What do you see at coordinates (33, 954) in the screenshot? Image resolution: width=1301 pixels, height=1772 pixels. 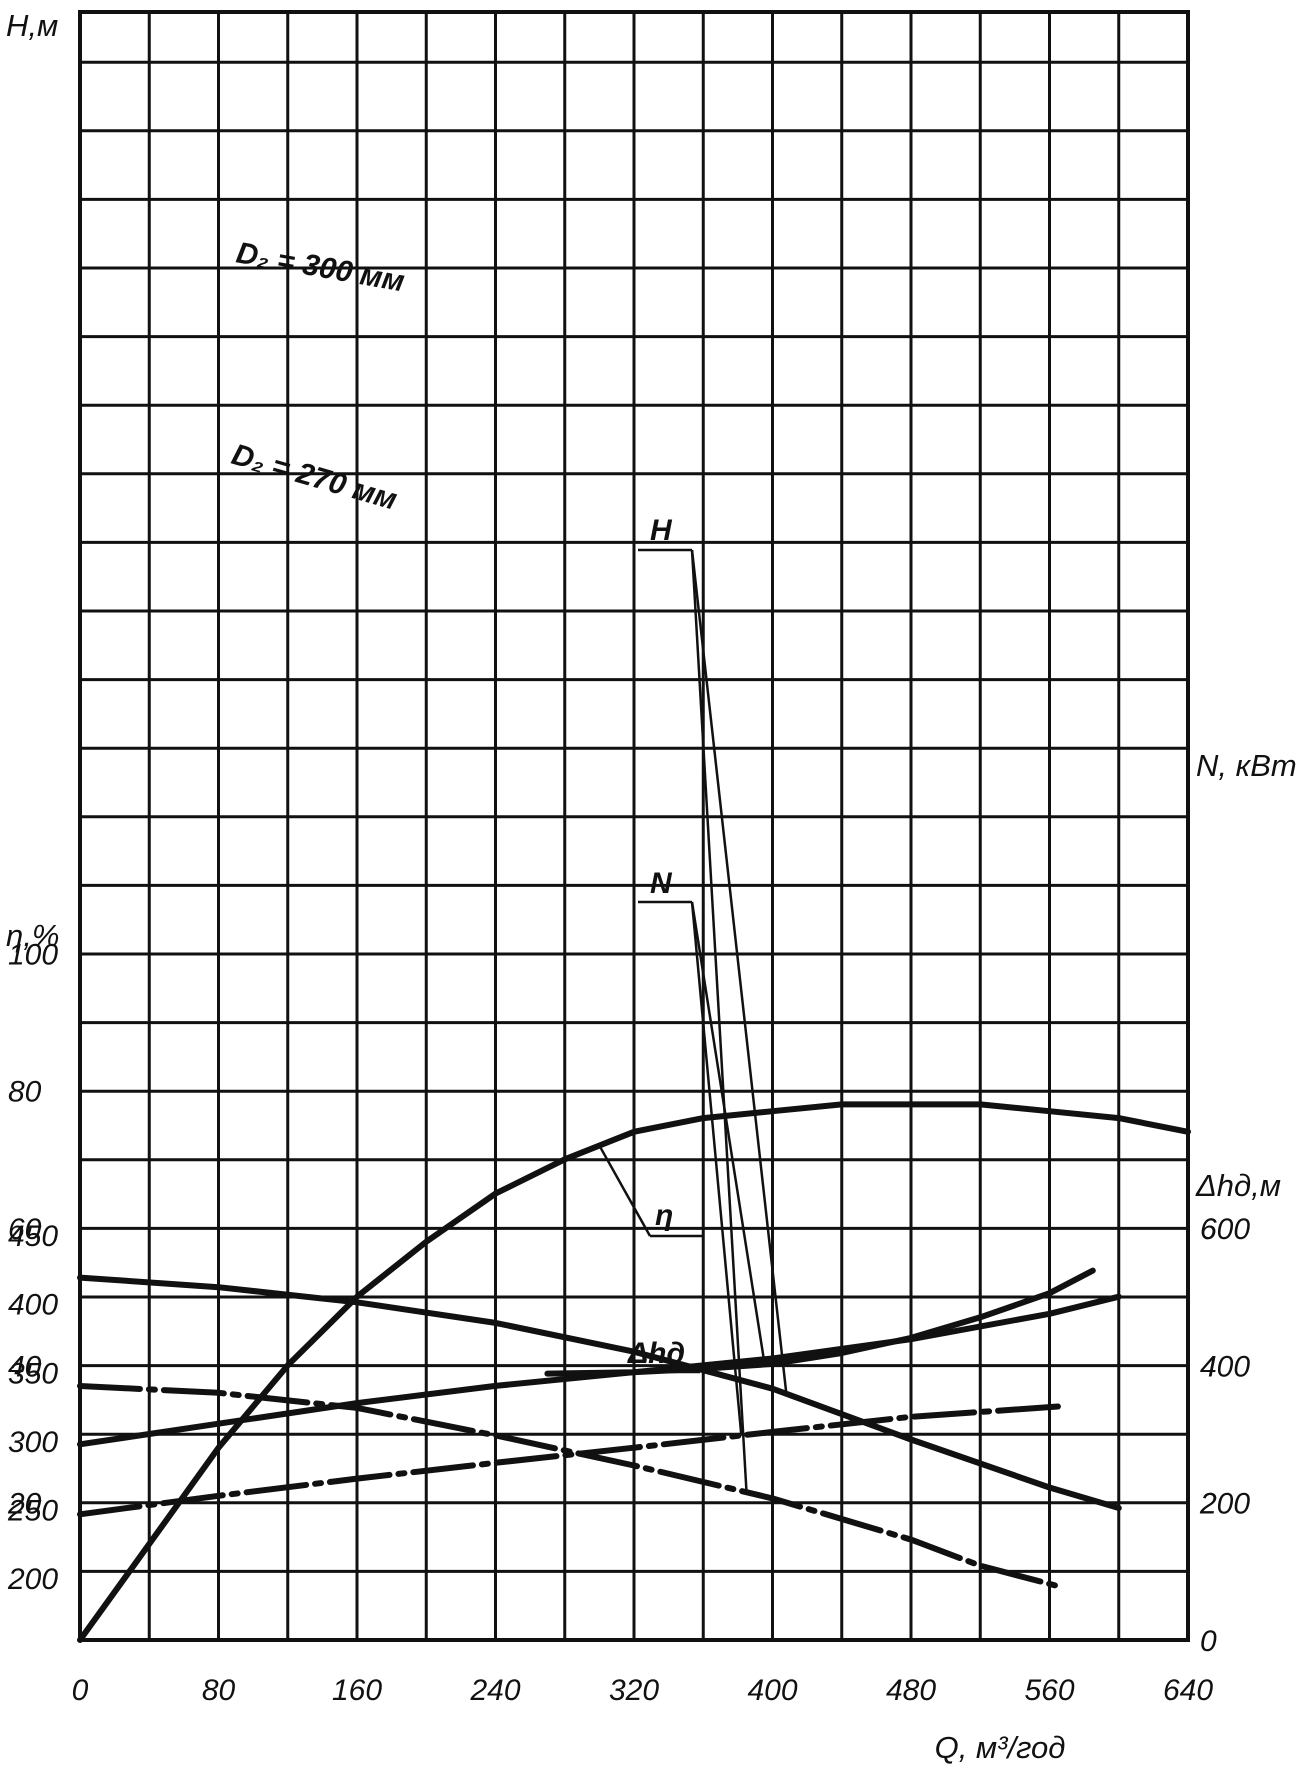 I see `eta-tick-label: 100` at bounding box center [33, 954].